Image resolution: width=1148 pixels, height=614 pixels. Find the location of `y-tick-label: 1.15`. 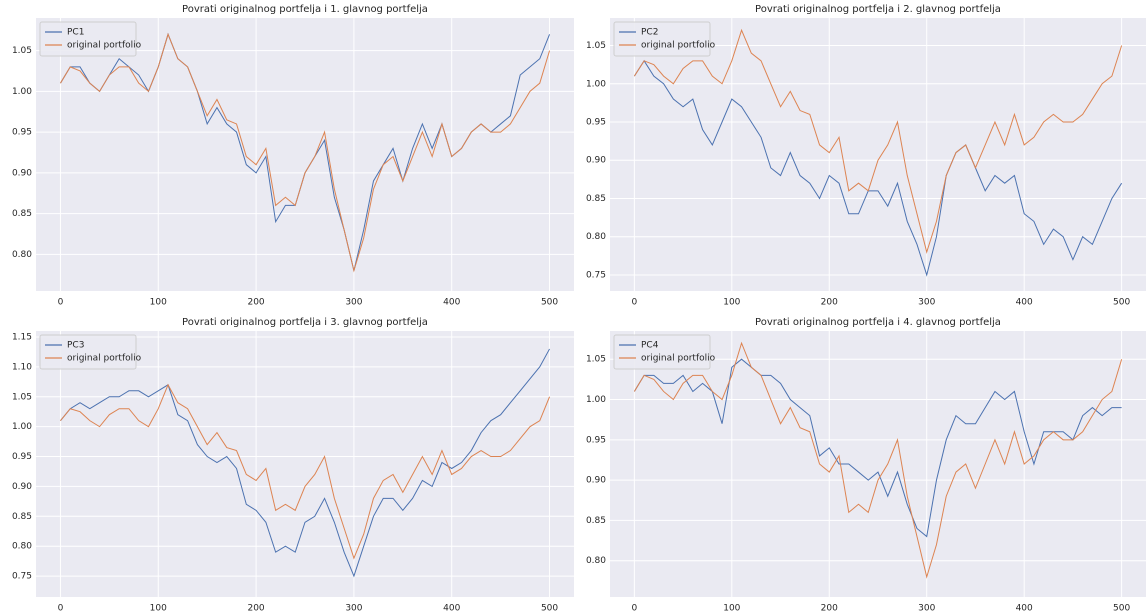

y-tick-label: 1.15 is located at coordinates (22, 337).